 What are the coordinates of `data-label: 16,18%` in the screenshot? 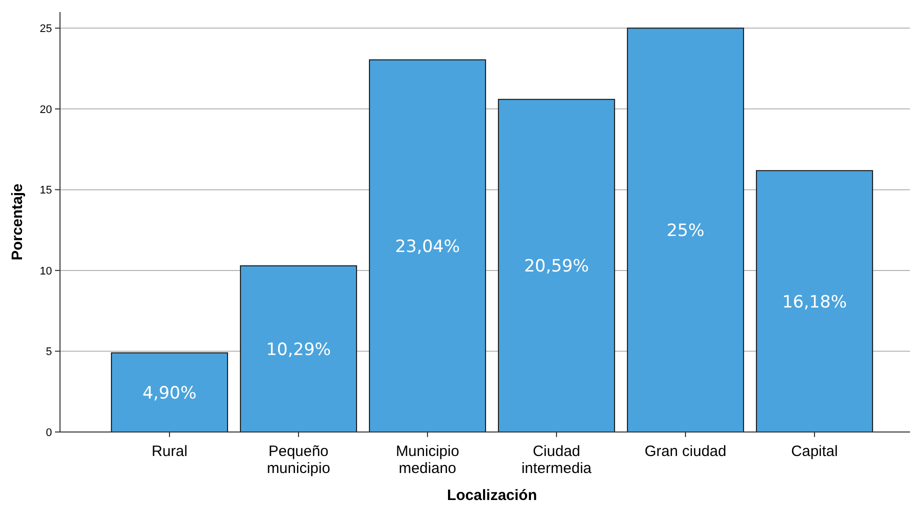 It's located at (814, 302).